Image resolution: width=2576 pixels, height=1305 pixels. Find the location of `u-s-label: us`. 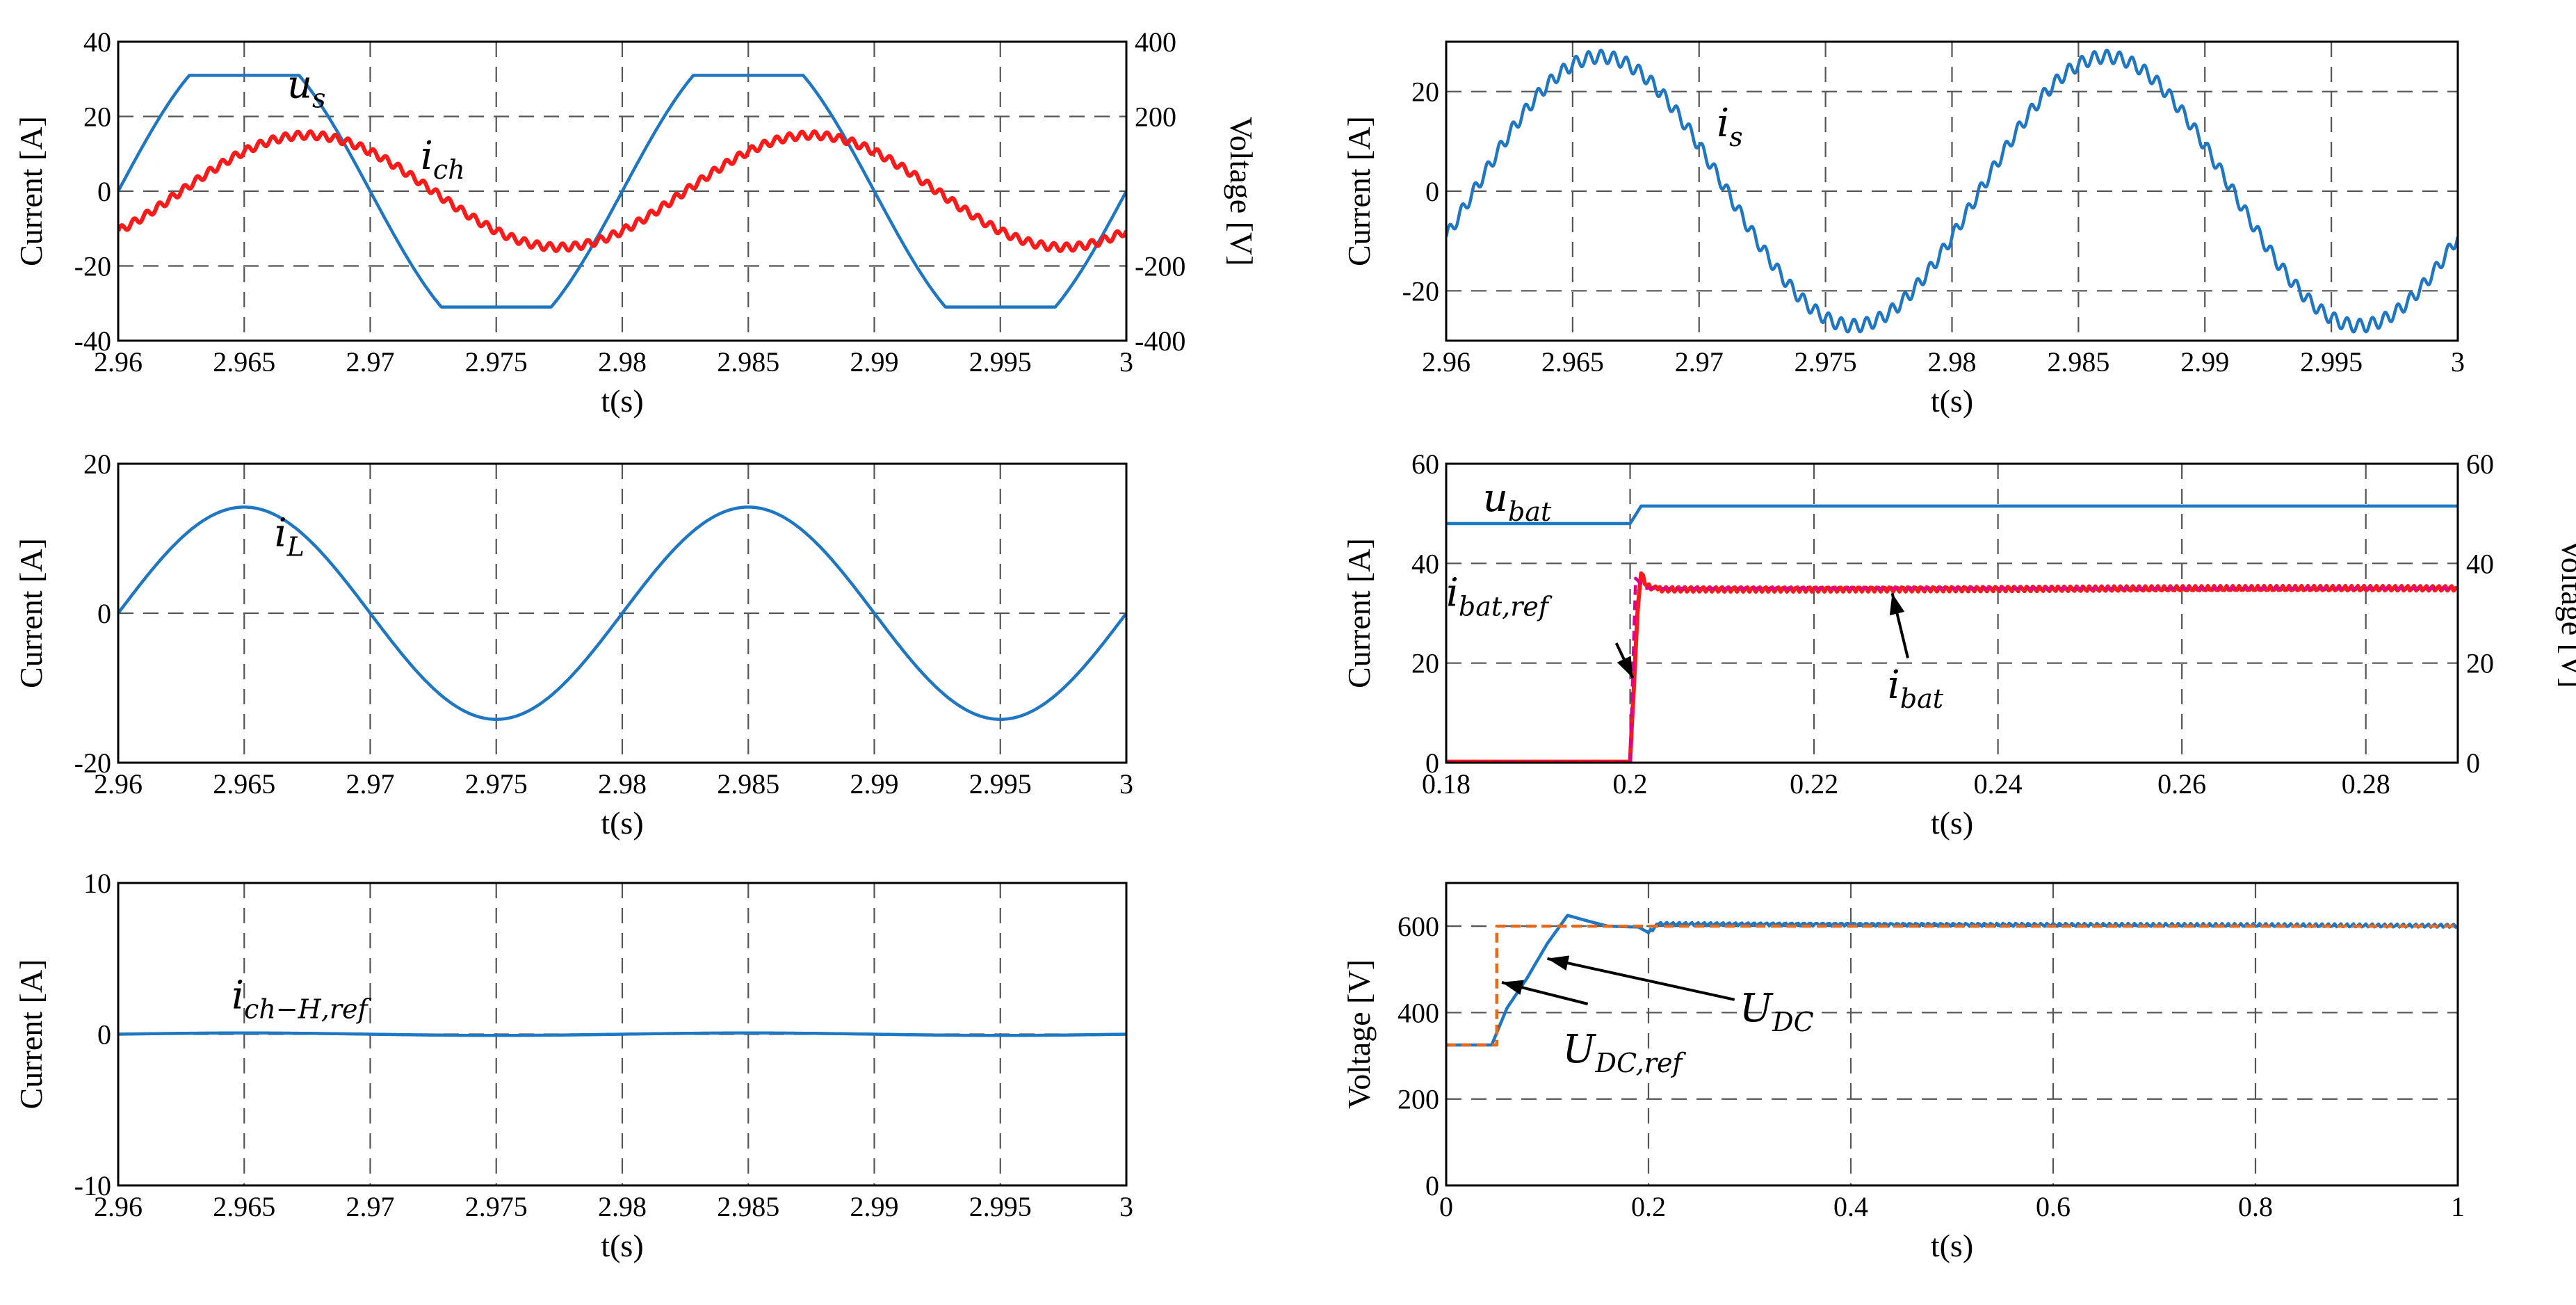

u-s-label: us is located at coordinates (306, 88).